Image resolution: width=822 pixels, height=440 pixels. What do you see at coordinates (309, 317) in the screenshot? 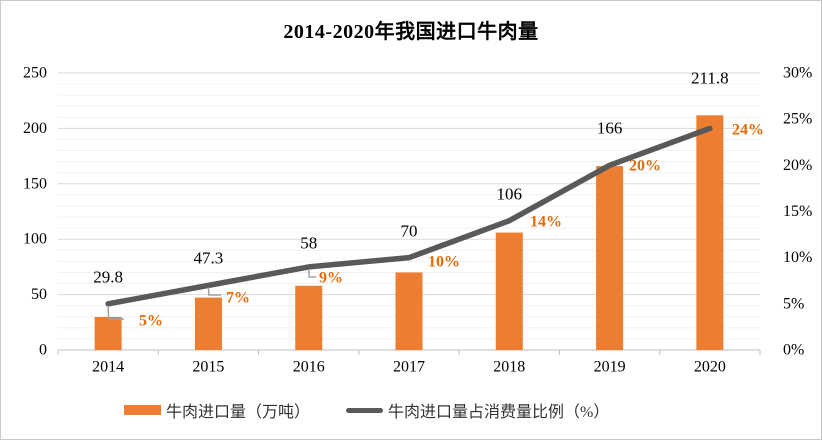
I see `bar-2016` at bounding box center [309, 317].